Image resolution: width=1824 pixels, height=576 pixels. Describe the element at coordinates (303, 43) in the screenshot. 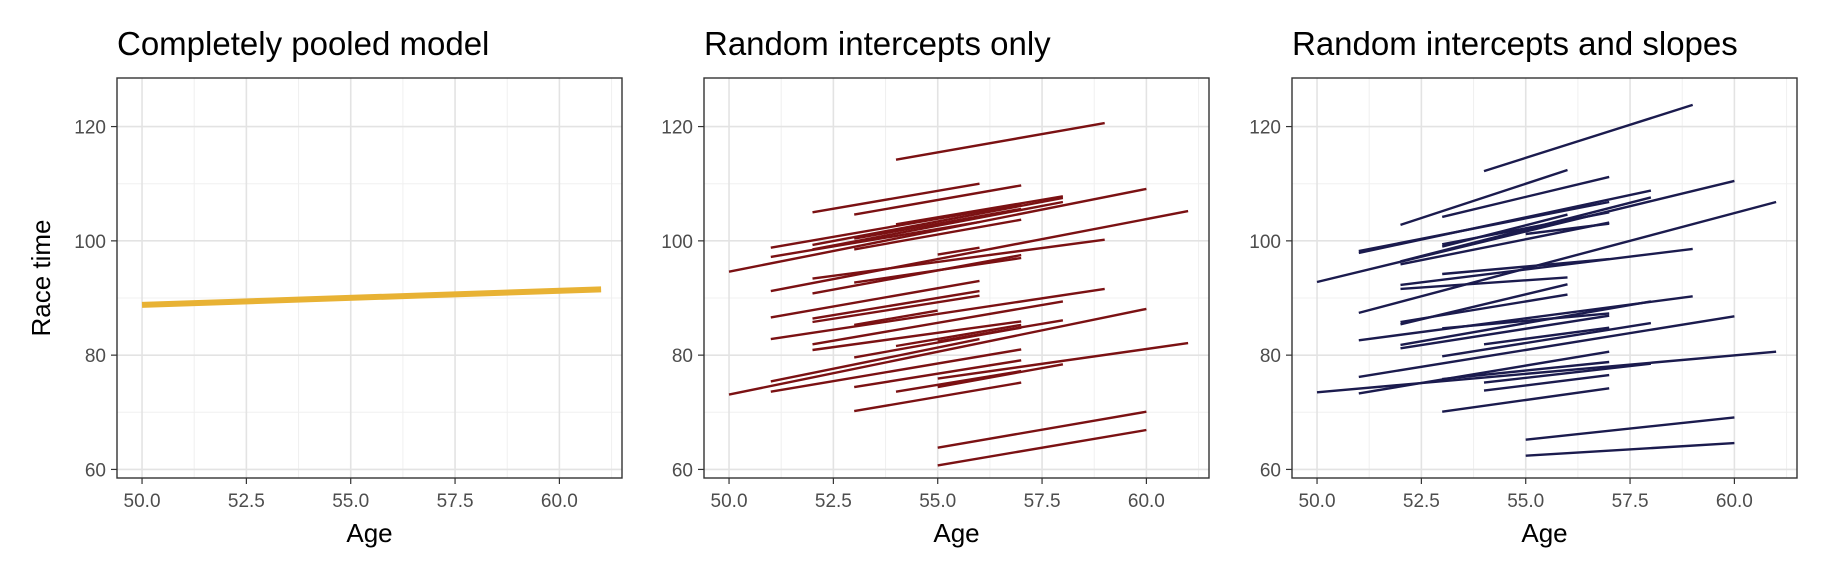

I see `panel-title: Completely pooled model` at that location.